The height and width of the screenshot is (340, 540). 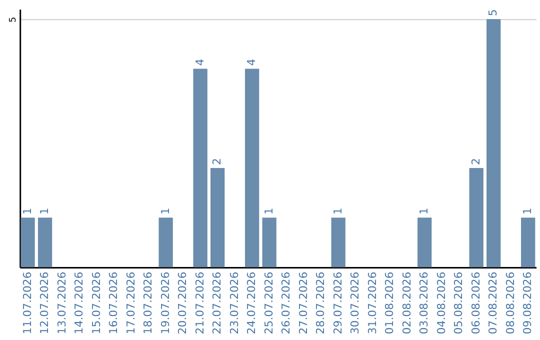 I want to click on x-tick-label: 19.07.2026, so click(x=165, y=303).